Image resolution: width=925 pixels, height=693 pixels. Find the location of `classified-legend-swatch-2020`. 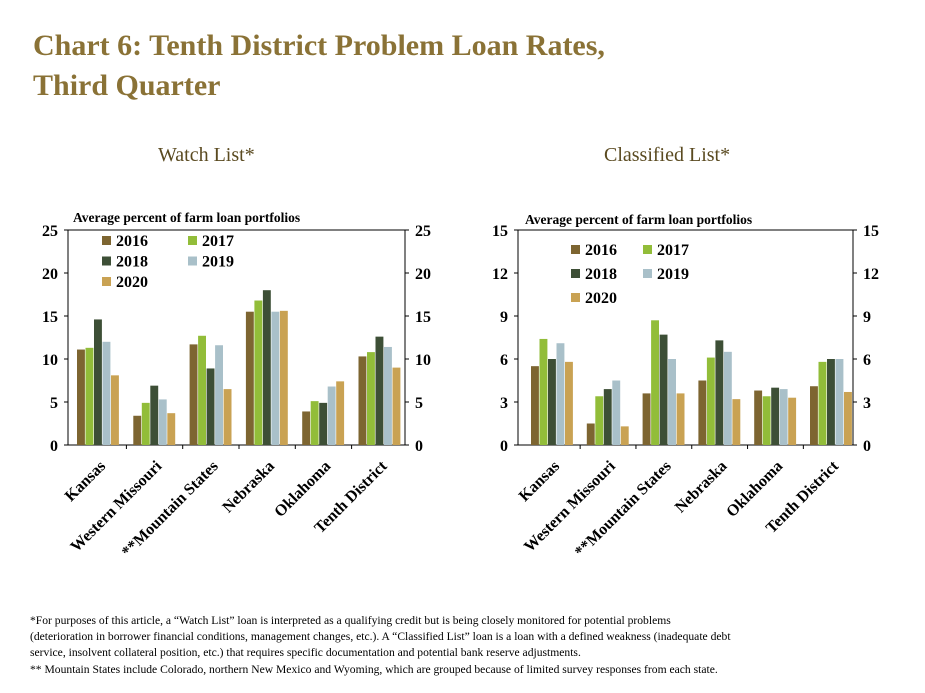

classified-legend-swatch-2020 is located at coordinates (575, 297).